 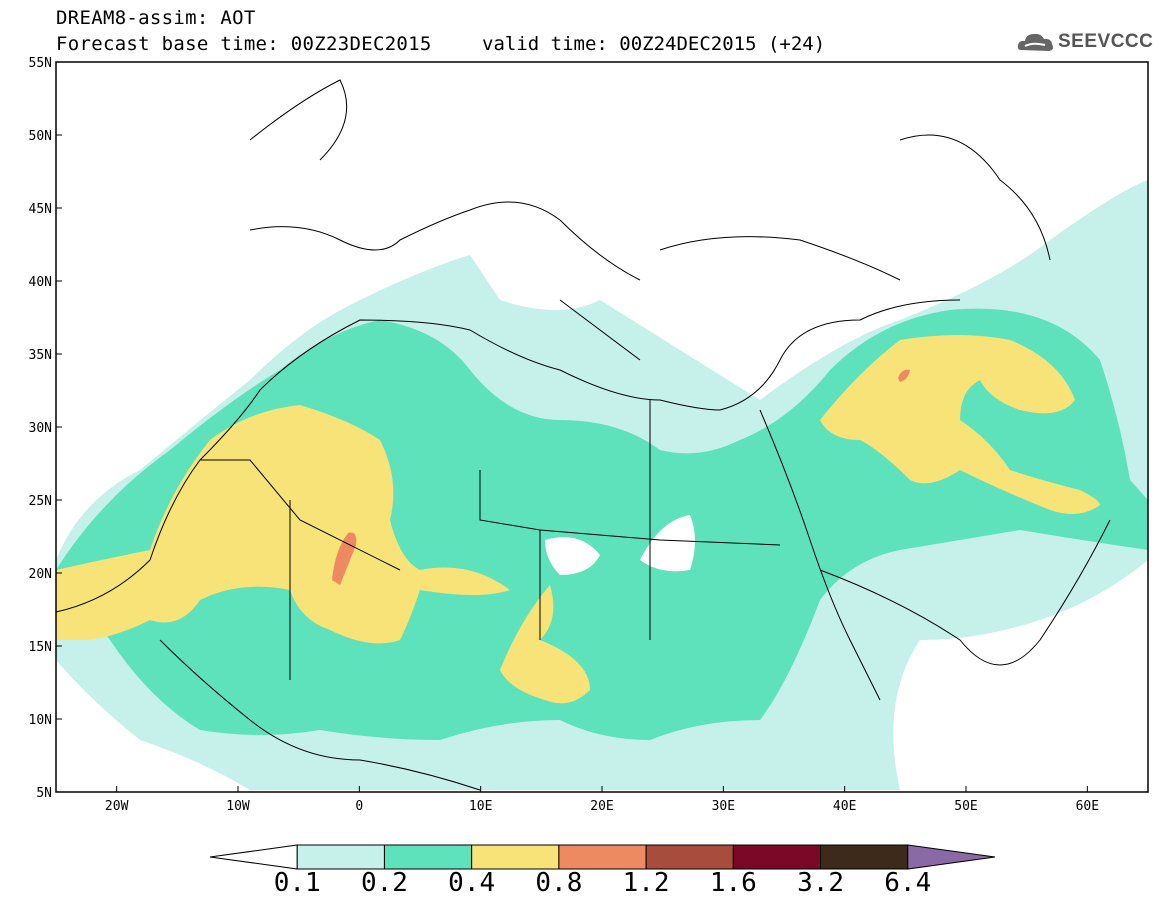 What do you see at coordinates (965, 806) in the screenshot?
I see `lon-tick-label: 50E` at bounding box center [965, 806].